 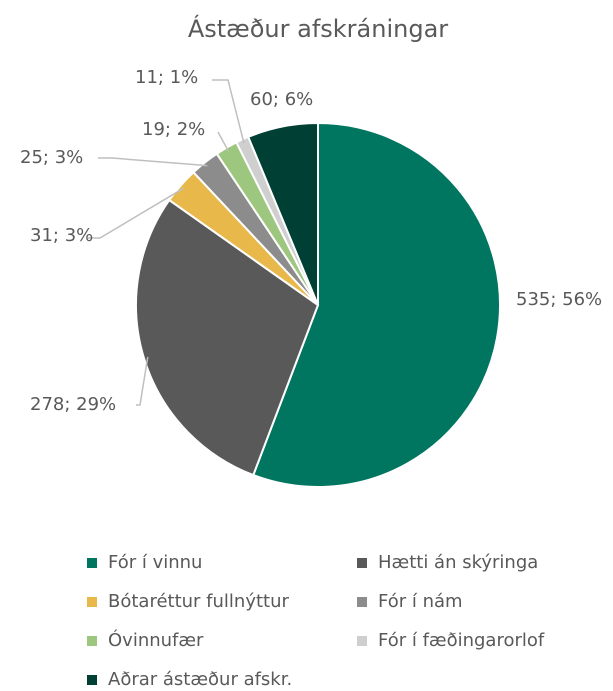 What do you see at coordinates (200, 679) in the screenshot?
I see `legend-label: Aðrar ástæður afskr.` at bounding box center [200, 679].